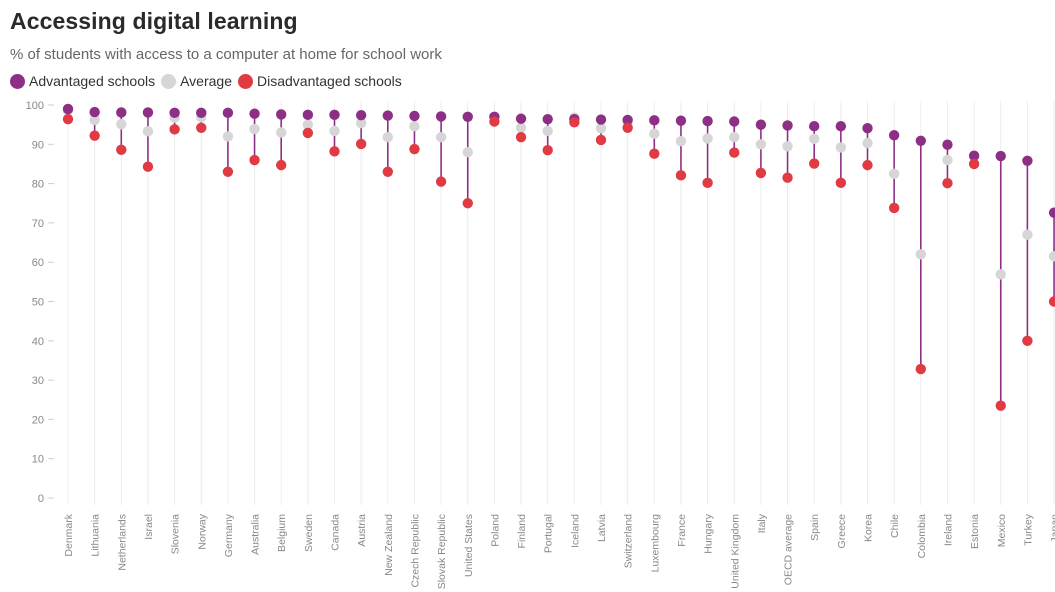 Image resolution: width=1055 pixels, height=592 pixels. What do you see at coordinates (206, 81) in the screenshot?
I see `legend-label-average: Average` at bounding box center [206, 81].